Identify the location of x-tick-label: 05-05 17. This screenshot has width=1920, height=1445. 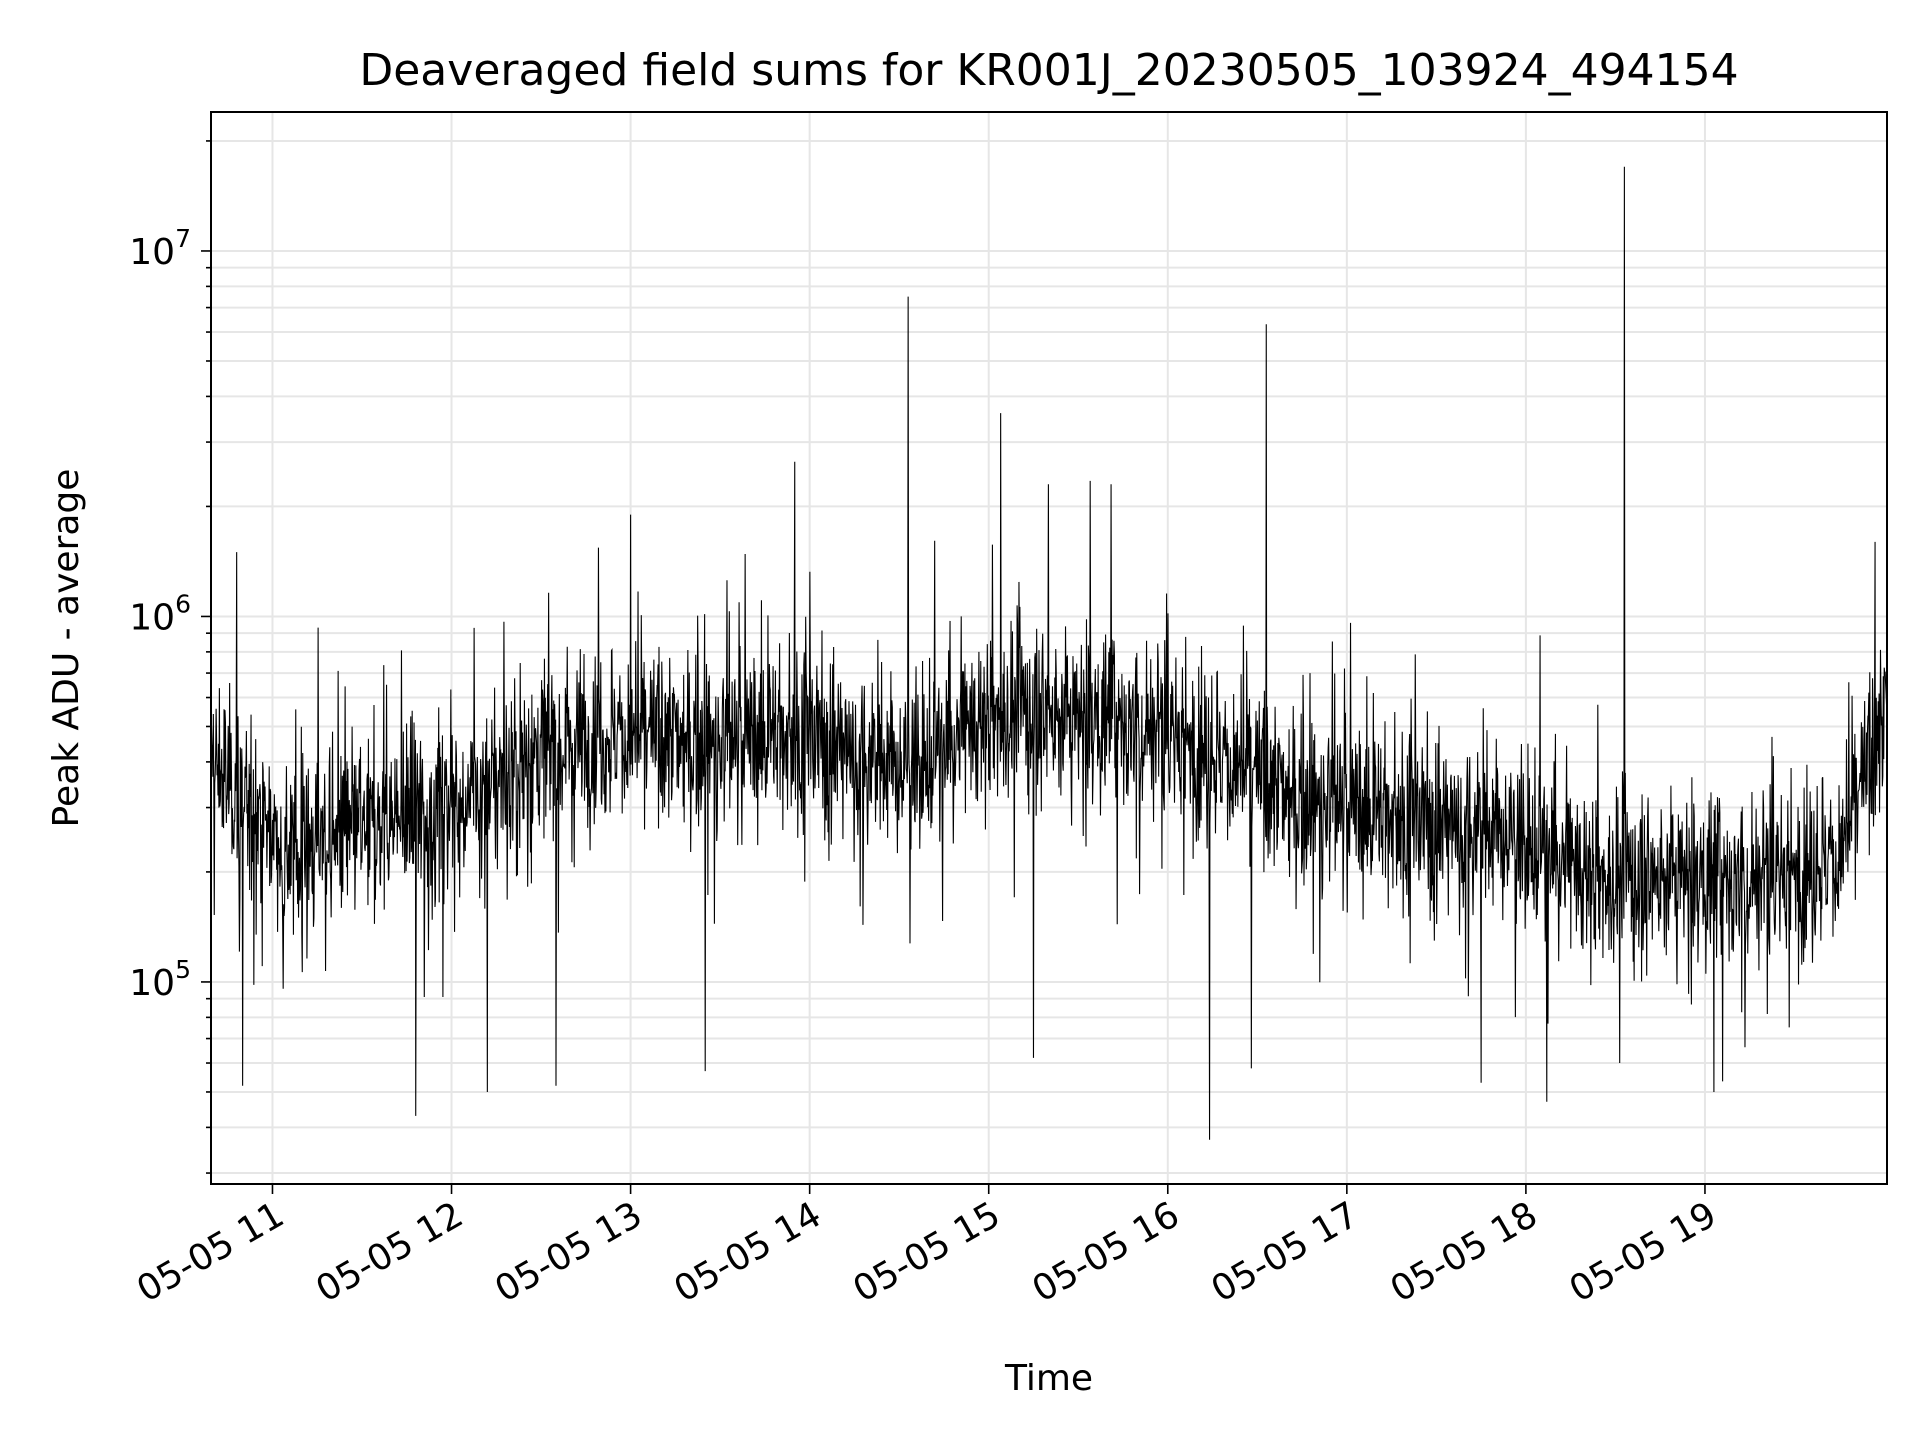
(1285, 1252).